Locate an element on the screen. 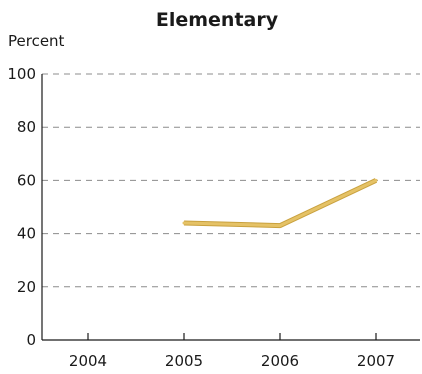 This screenshot has height=374, width=422. y-axis-label: Percent is located at coordinates (36, 41).